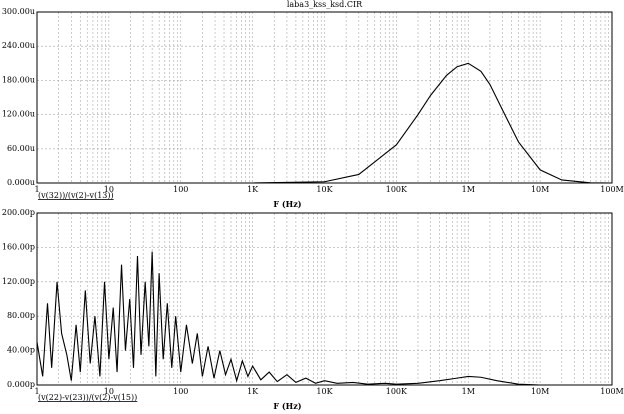 Image resolution: width=624 pixels, height=414 pixels. I want to click on y-tick-label: 0.000u, so click(21, 182).